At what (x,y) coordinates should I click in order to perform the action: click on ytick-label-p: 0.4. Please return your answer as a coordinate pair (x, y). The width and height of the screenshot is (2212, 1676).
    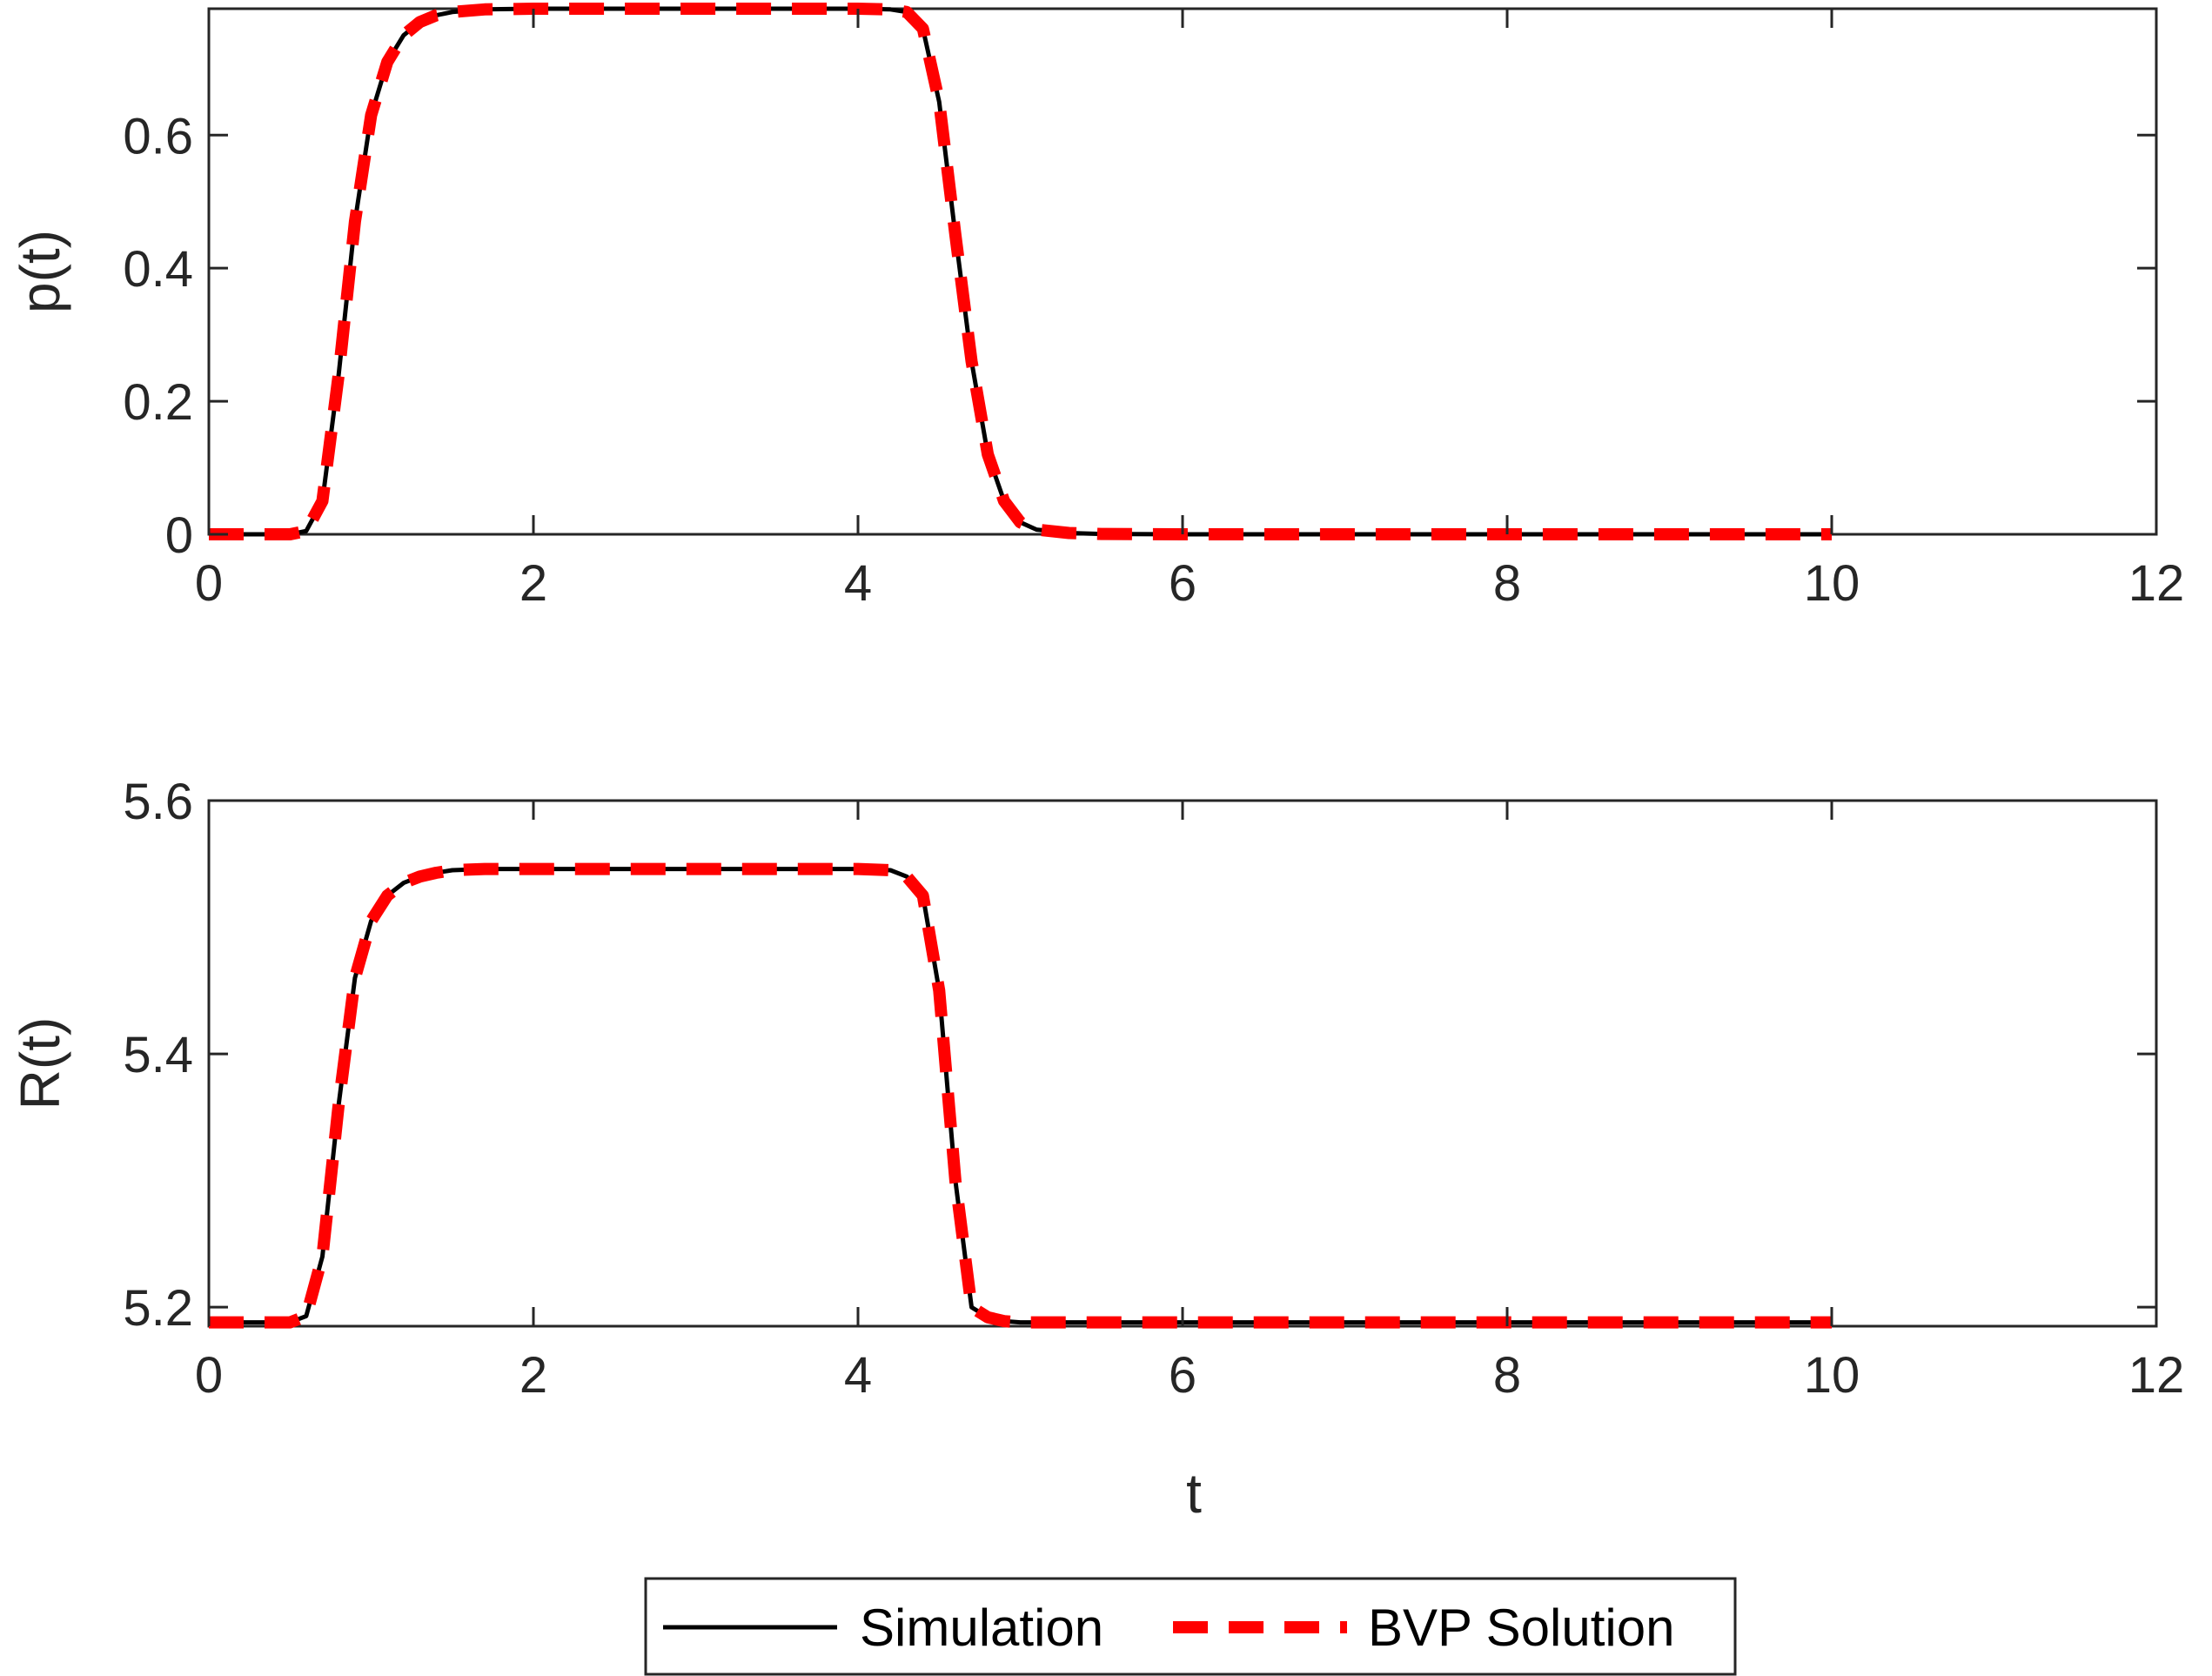
    Looking at the image, I should click on (158, 269).